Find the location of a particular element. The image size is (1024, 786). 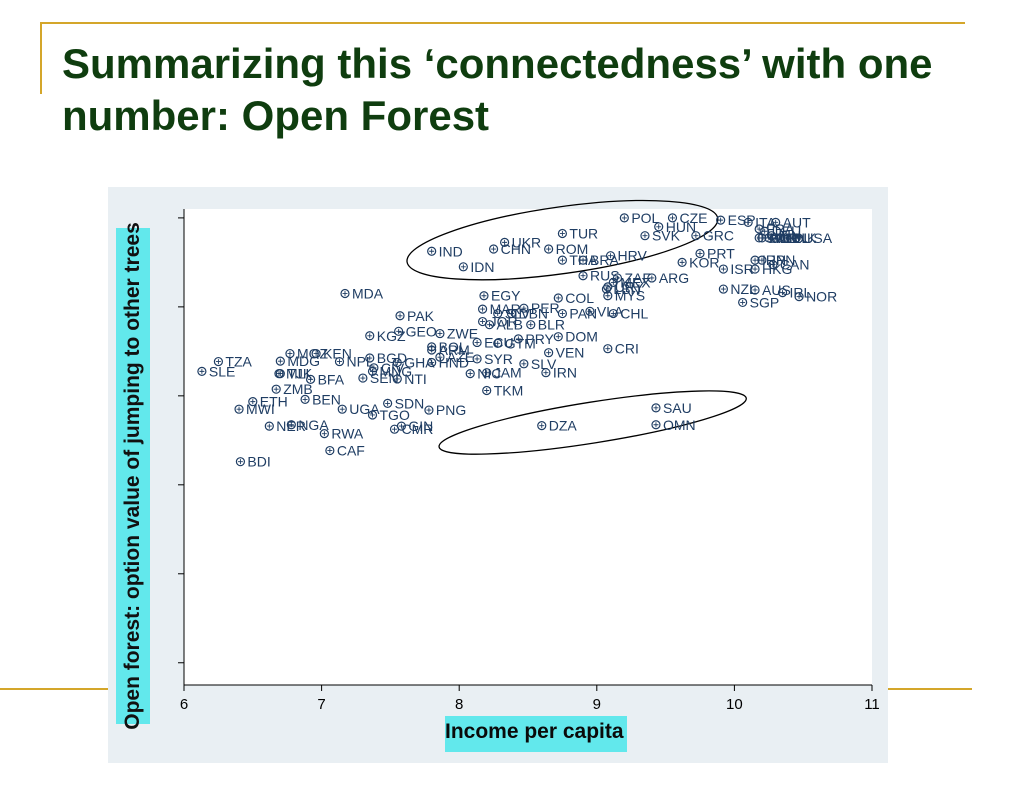

title-accent-line-top is located at coordinates (502, 23).